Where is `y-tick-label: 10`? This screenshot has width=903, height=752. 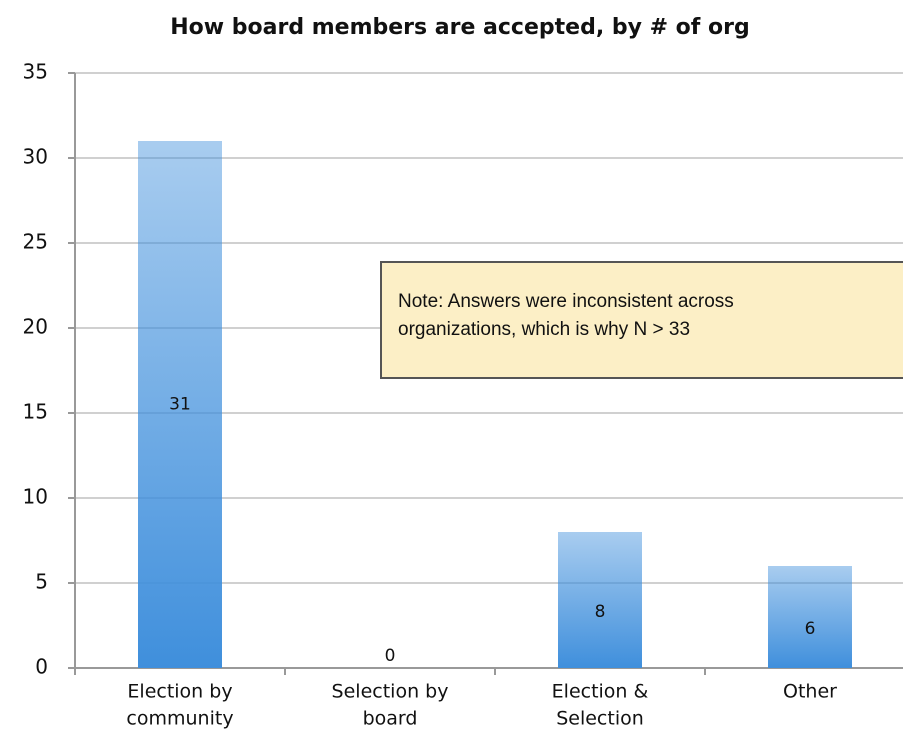
y-tick-label: 10 is located at coordinates (35, 497).